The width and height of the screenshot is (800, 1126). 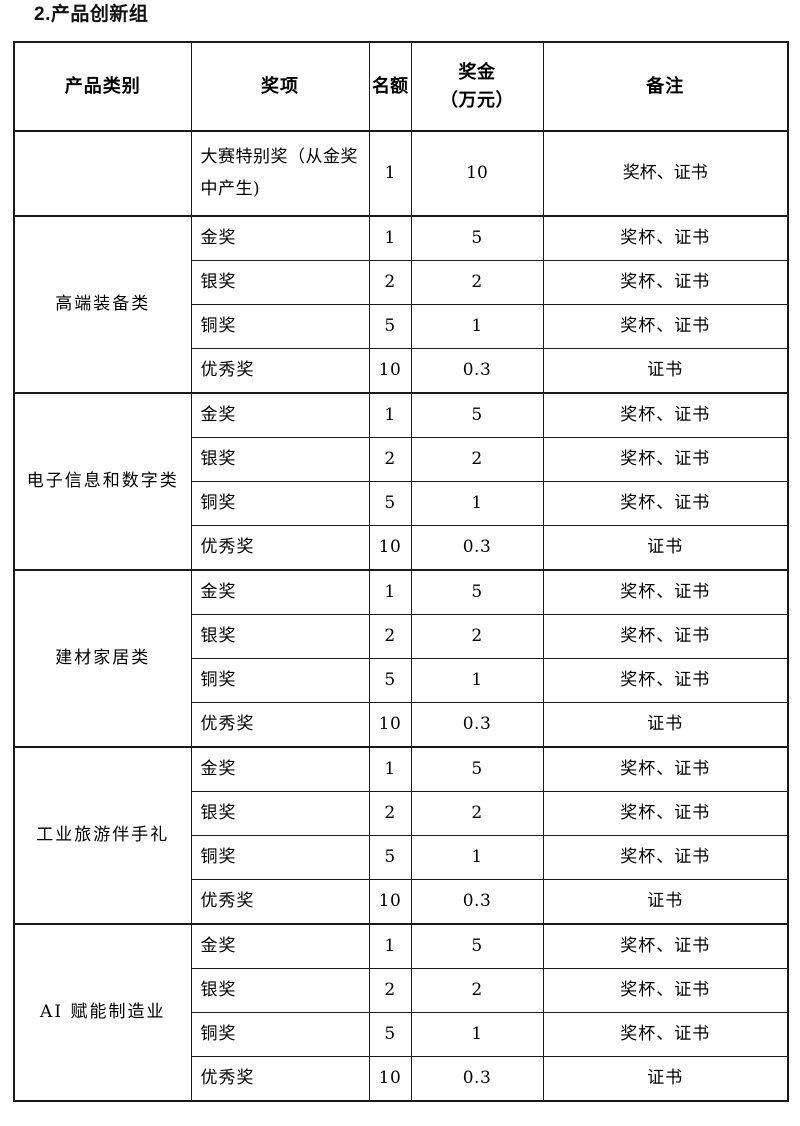 I want to click on cell-award: 大赛特别奖（从金奖中产生), so click(x=280, y=173).